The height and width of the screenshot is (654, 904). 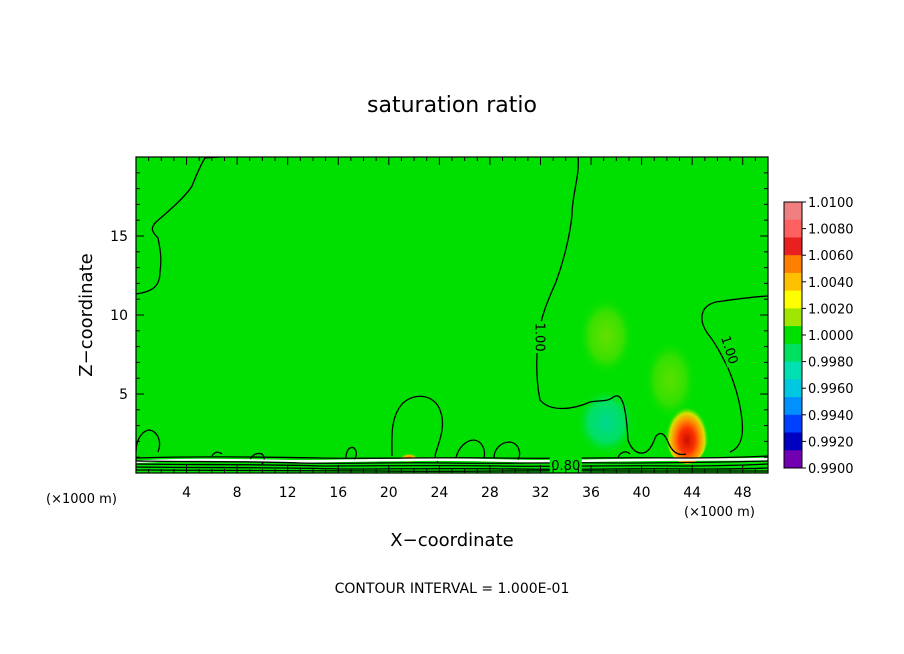 I want to click on feature-cyan, so click(x=606, y=422).